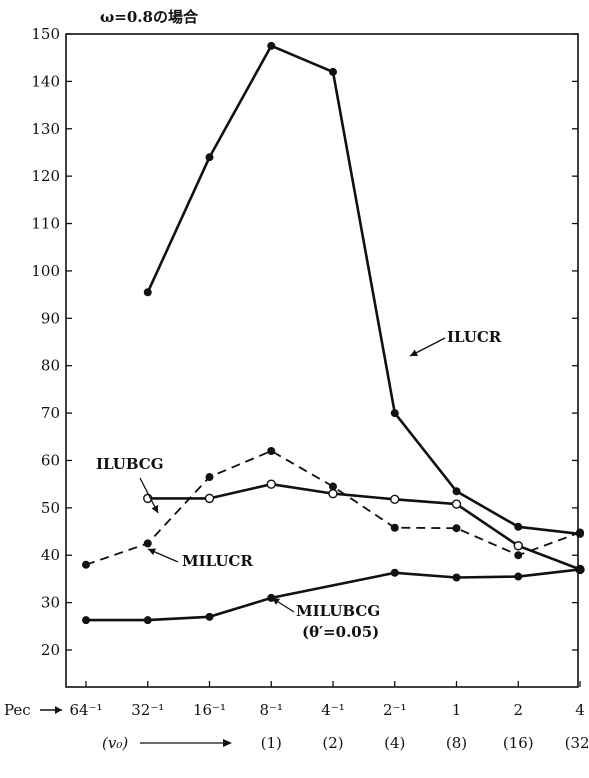 The height and width of the screenshot is (778, 589). What do you see at coordinates (45, 176) in the screenshot?
I see `y-tick-label: 120` at bounding box center [45, 176].